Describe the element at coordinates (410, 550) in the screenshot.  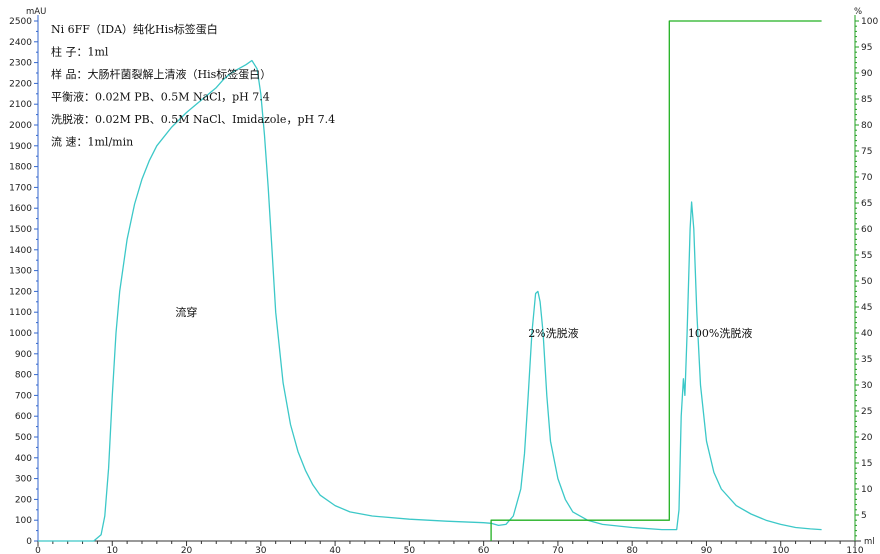
I see `x-tick-label: 50` at that location.